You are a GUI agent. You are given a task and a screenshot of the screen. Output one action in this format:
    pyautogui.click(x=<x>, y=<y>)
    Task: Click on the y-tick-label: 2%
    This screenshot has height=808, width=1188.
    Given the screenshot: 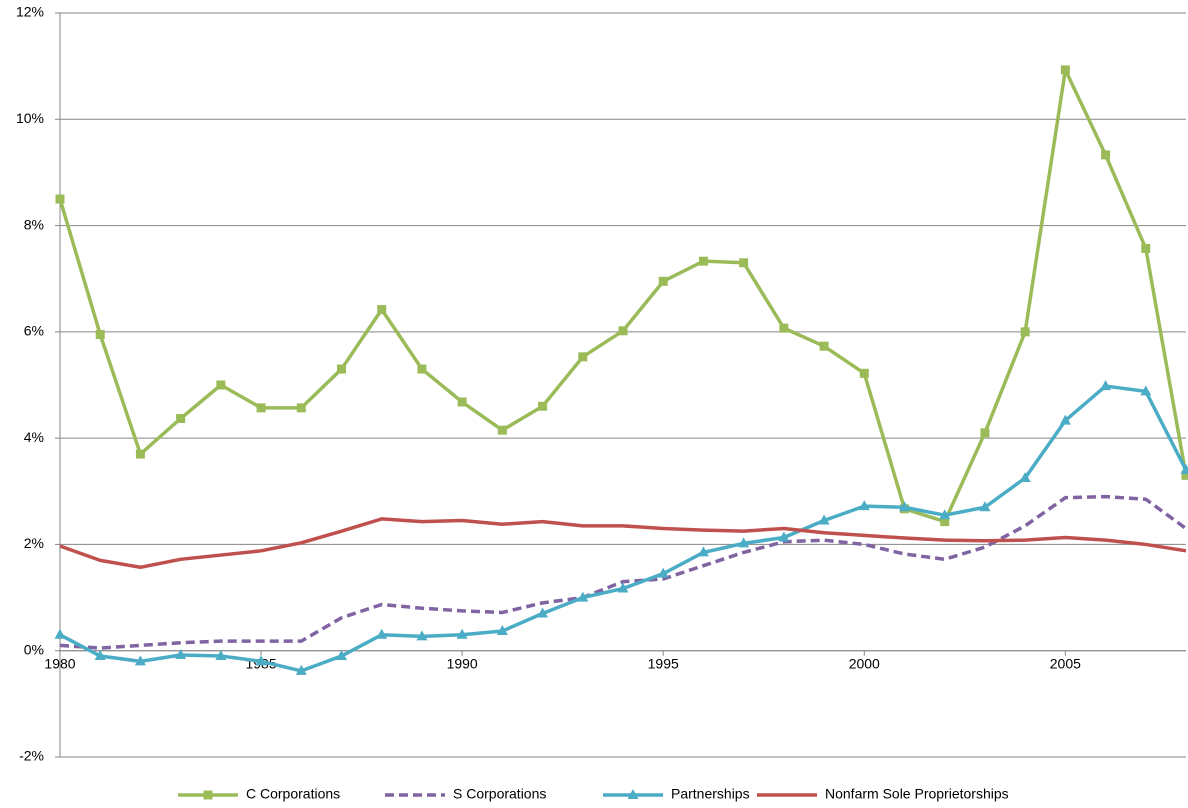 What is the action you would take?
    pyautogui.click(x=34, y=543)
    